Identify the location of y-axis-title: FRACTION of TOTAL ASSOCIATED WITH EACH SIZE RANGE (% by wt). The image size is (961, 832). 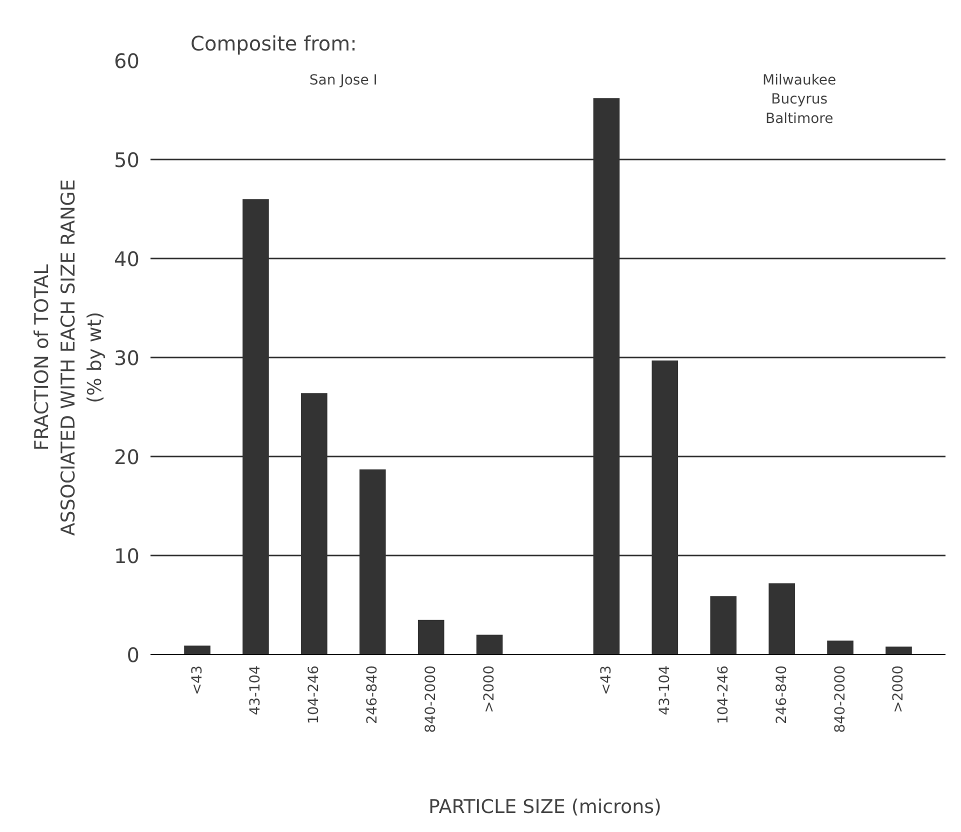
(68, 357).